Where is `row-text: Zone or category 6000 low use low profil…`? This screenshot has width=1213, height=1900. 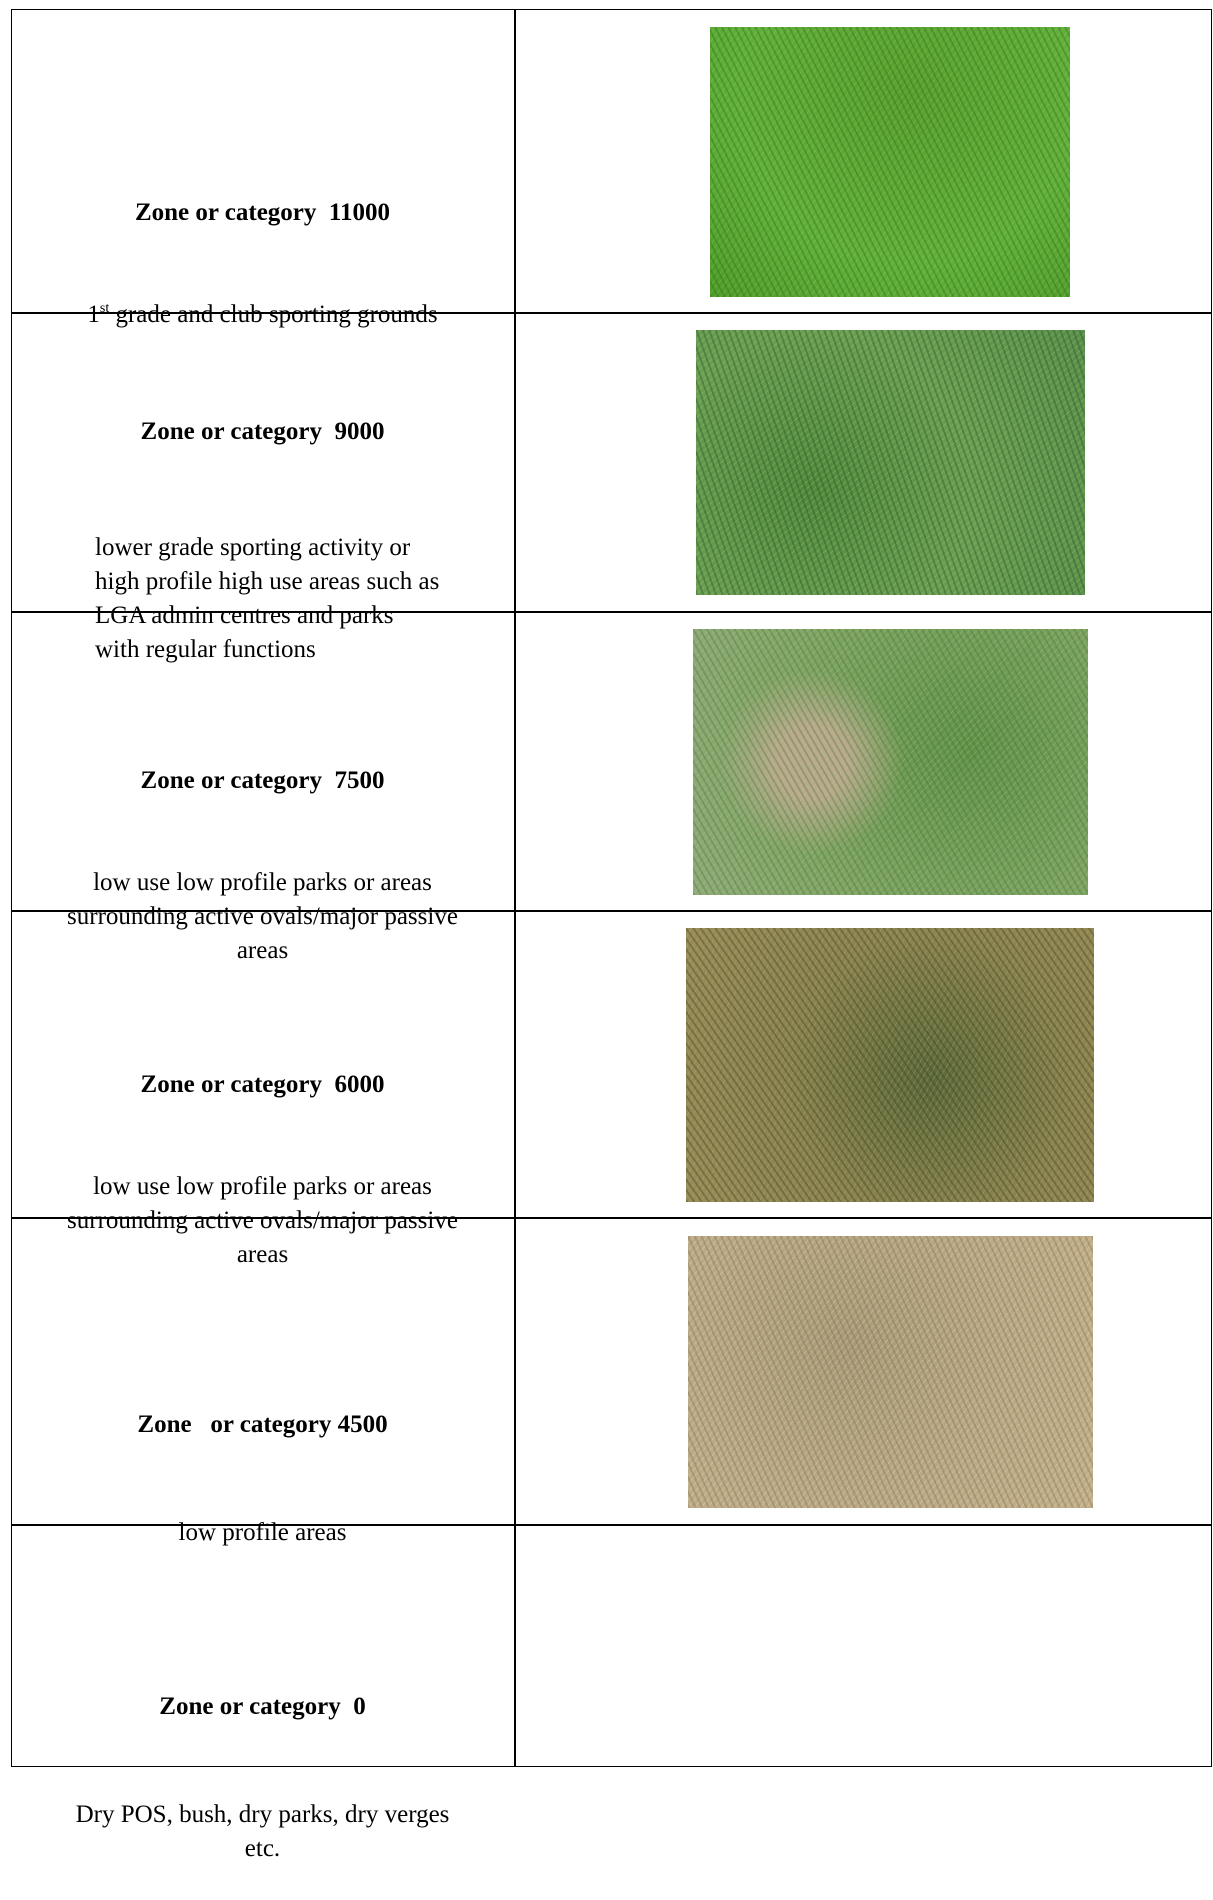 row-text: Zone or category 6000 low use low profil… is located at coordinates (262, 1153).